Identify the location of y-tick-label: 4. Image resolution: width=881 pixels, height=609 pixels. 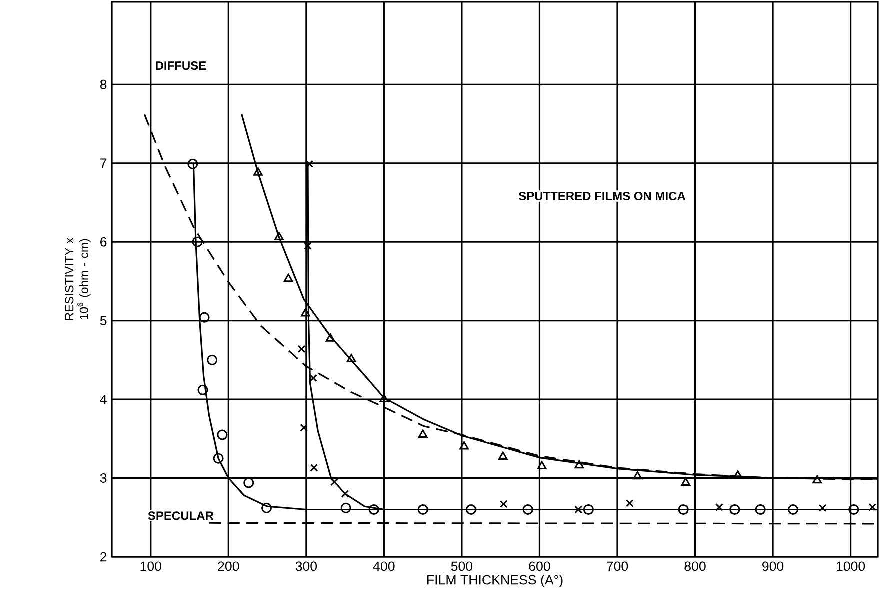
(103, 399).